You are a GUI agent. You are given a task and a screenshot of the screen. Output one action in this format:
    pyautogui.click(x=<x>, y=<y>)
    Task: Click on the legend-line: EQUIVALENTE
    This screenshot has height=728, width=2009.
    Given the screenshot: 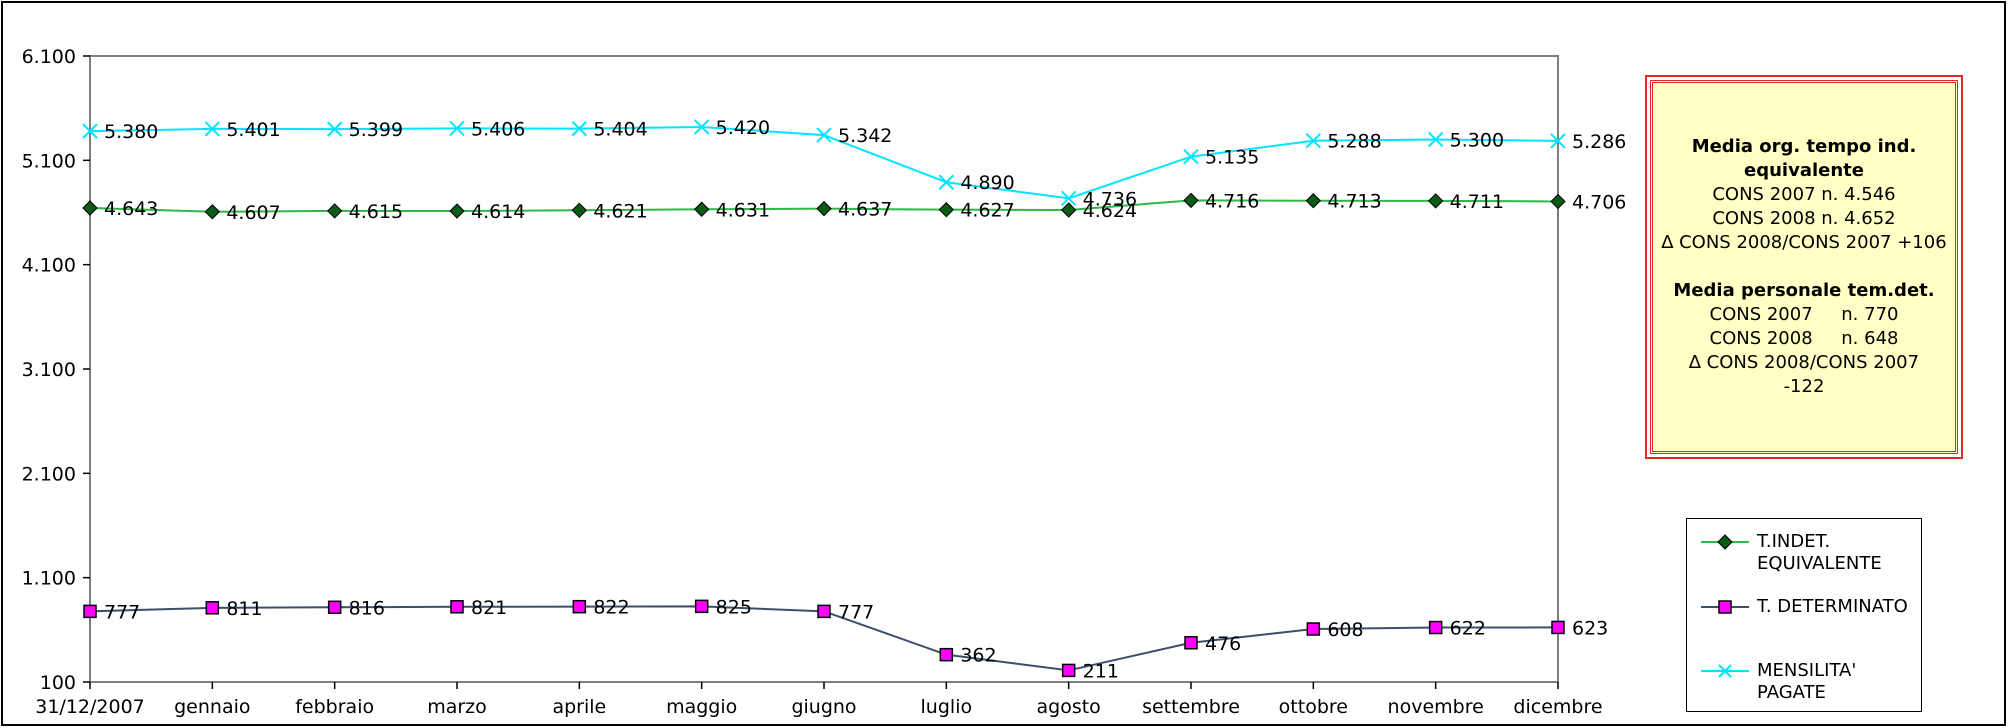 What is the action you would take?
    pyautogui.click(x=1819, y=563)
    